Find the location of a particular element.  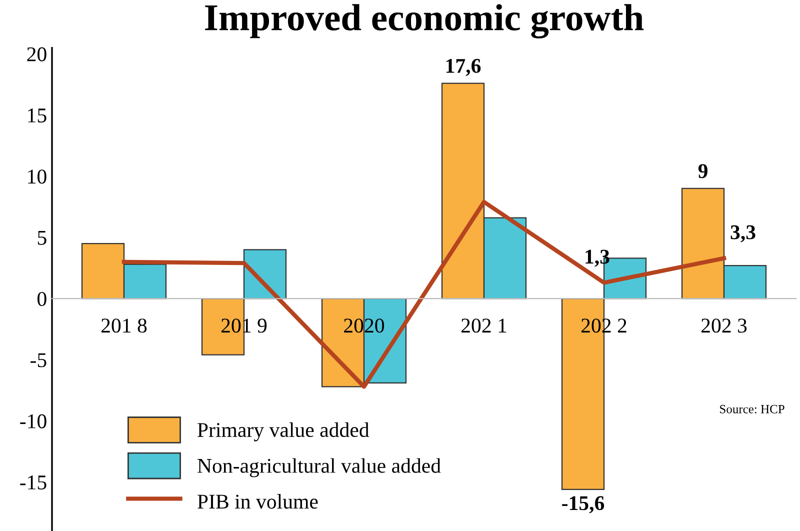

y-tick-label: 15 is located at coordinates (37, 115).